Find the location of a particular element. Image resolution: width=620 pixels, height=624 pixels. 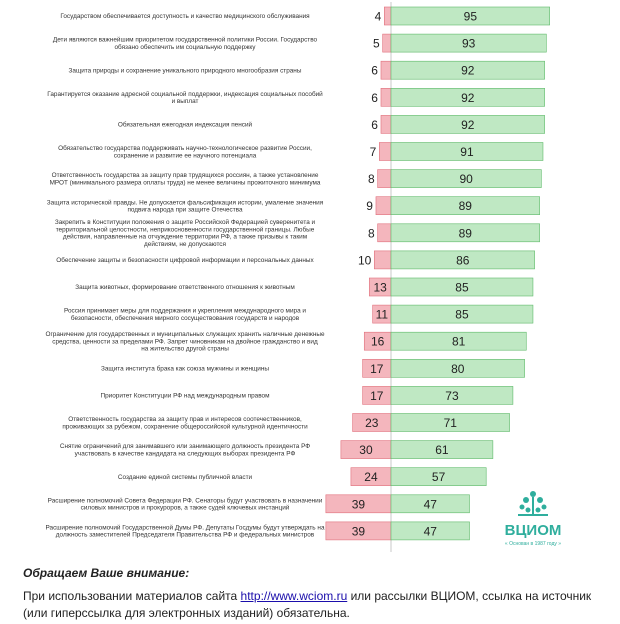

bar-negative-value: 13 is located at coordinates (380, 288).